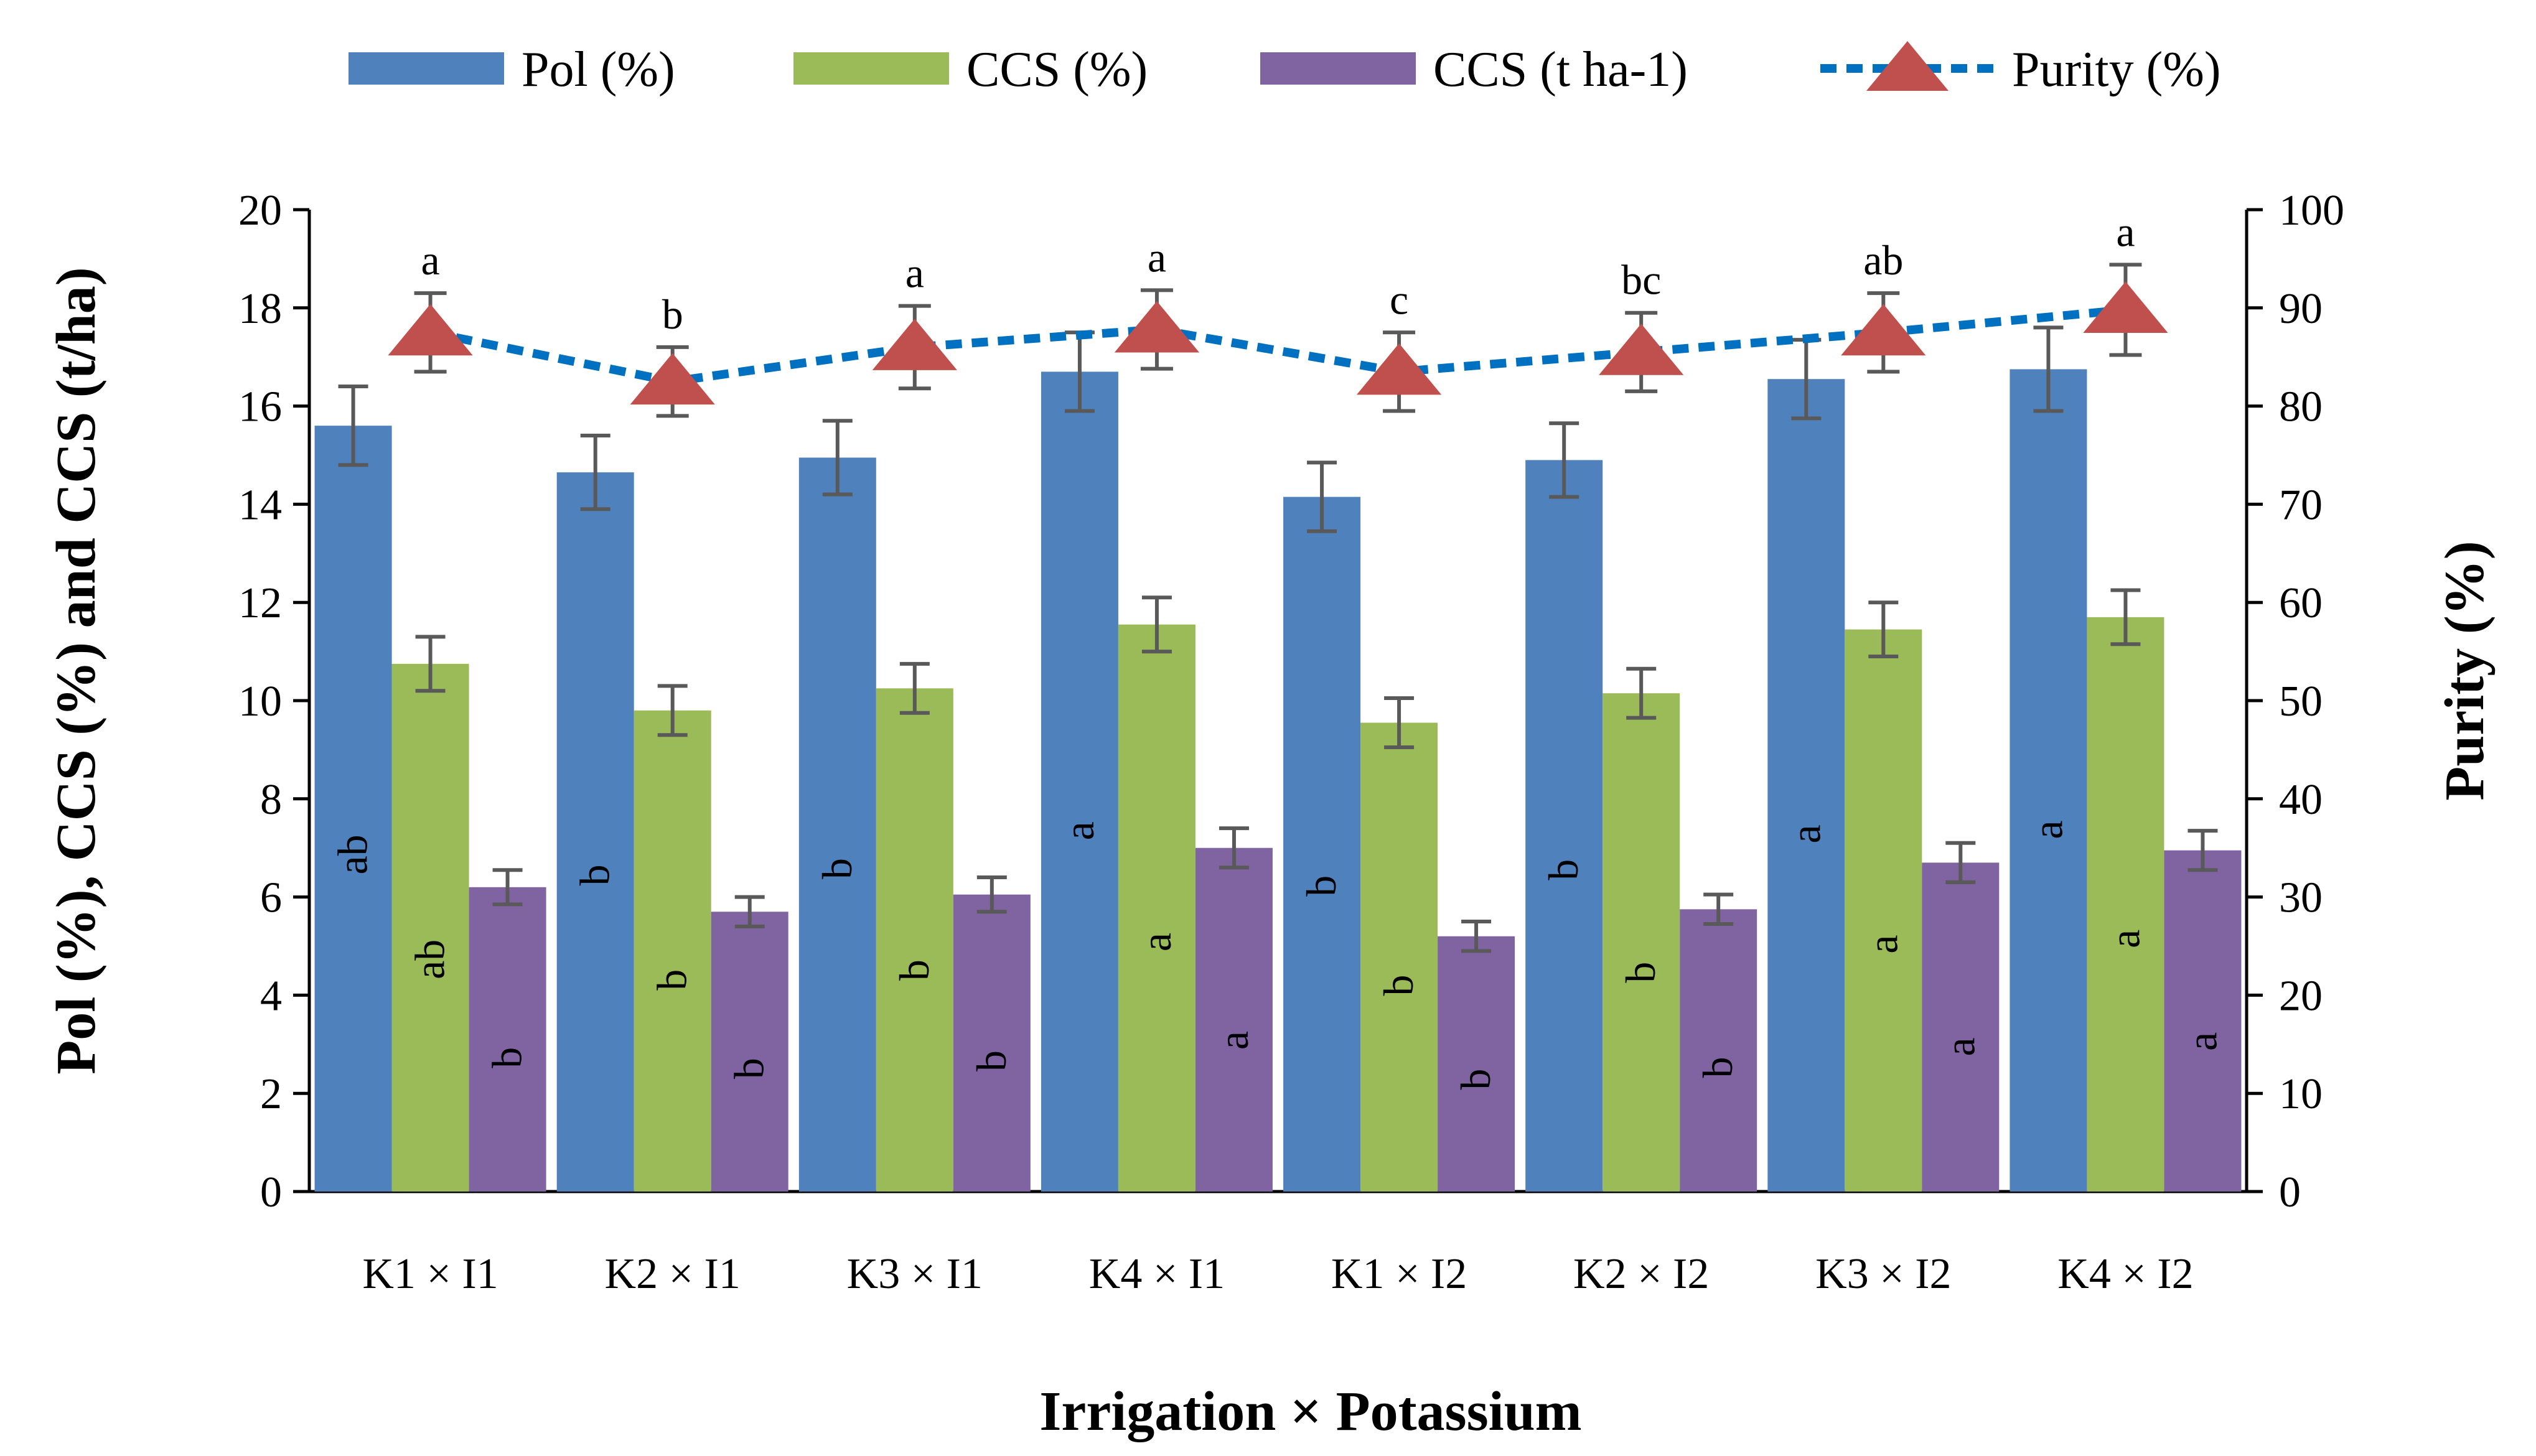 Image resolution: width=2536 pixels, height=1456 pixels. I want to click on y2-tick-label: 100, so click(2311, 211).